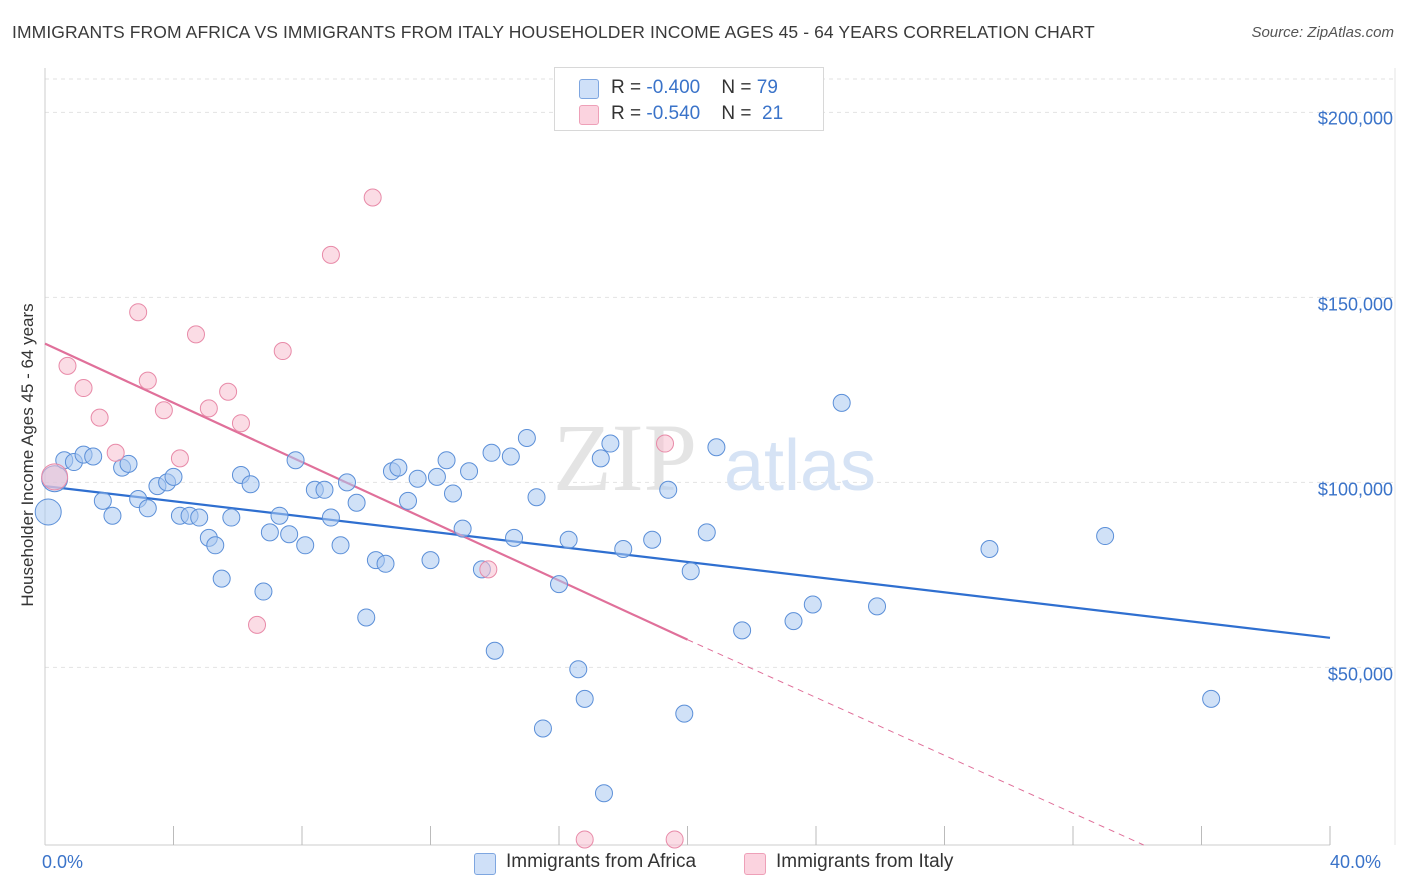 Image resolution: width=1406 pixels, height=892 pixels. What do you see at coordinates (755, 864) in the screenshot?
I see `italy-legend-swatch` at bounding box center [755, 864].